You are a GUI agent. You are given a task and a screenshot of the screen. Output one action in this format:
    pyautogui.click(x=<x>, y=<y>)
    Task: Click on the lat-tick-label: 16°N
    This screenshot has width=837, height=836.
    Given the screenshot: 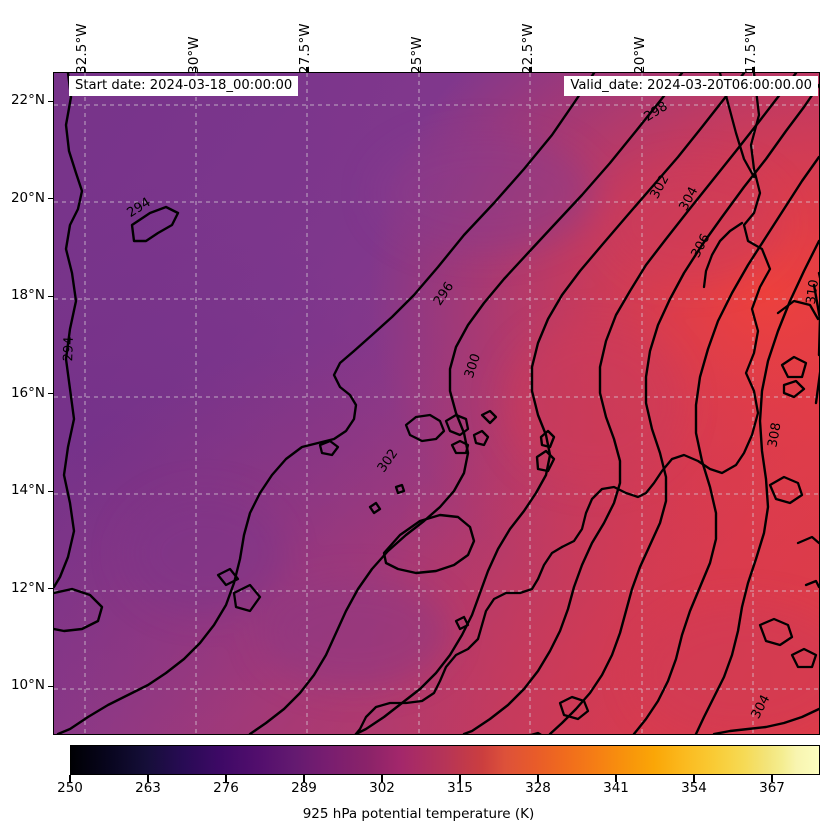 What is the action you would take?
    pyautogui.click(x=27, y=392)
    